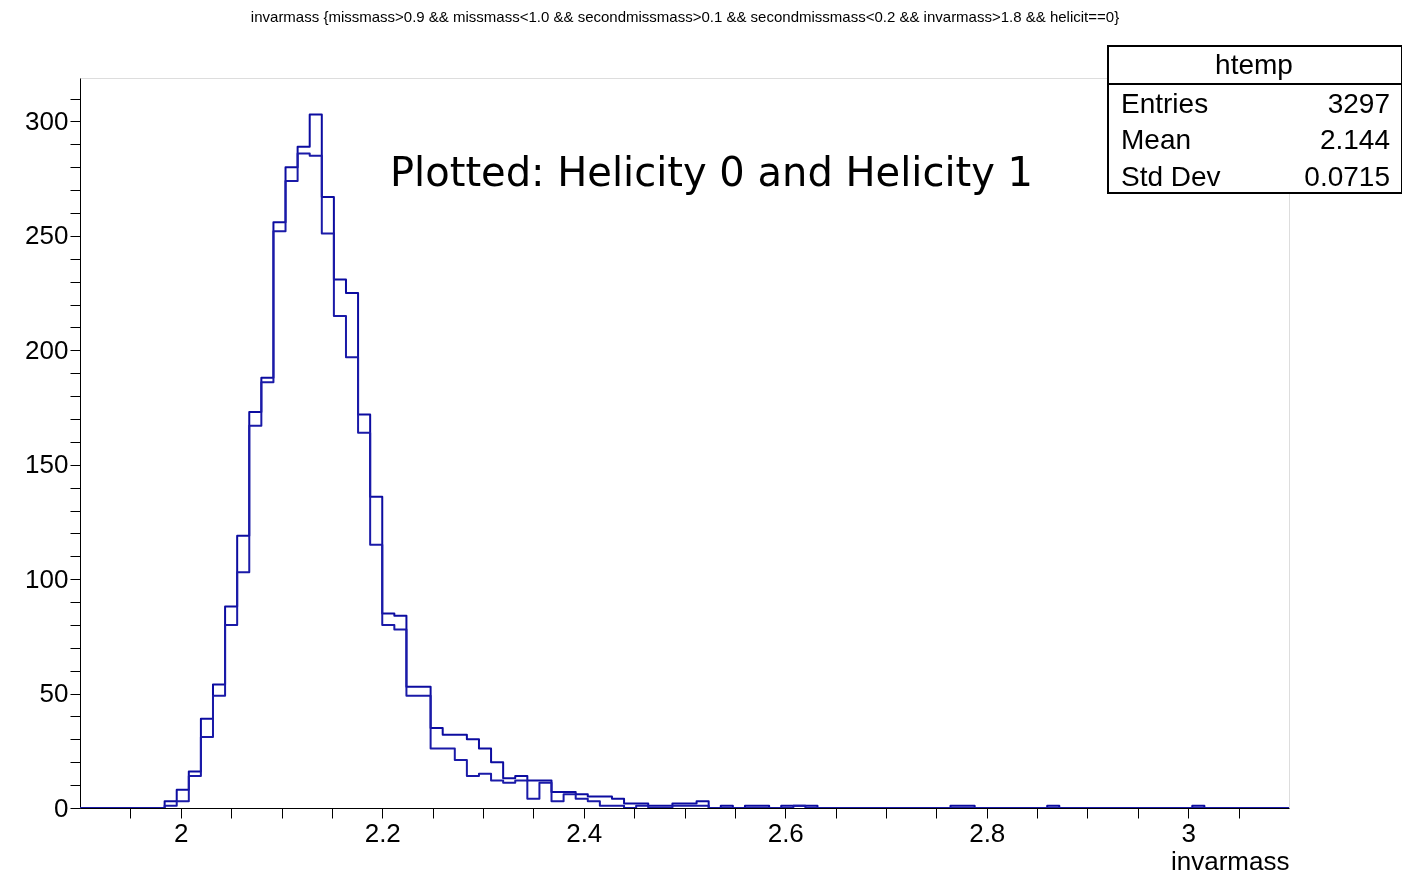  Describe the element at coordinates (1358, 103) in the screenshot. I see `text: 3297` at that location.